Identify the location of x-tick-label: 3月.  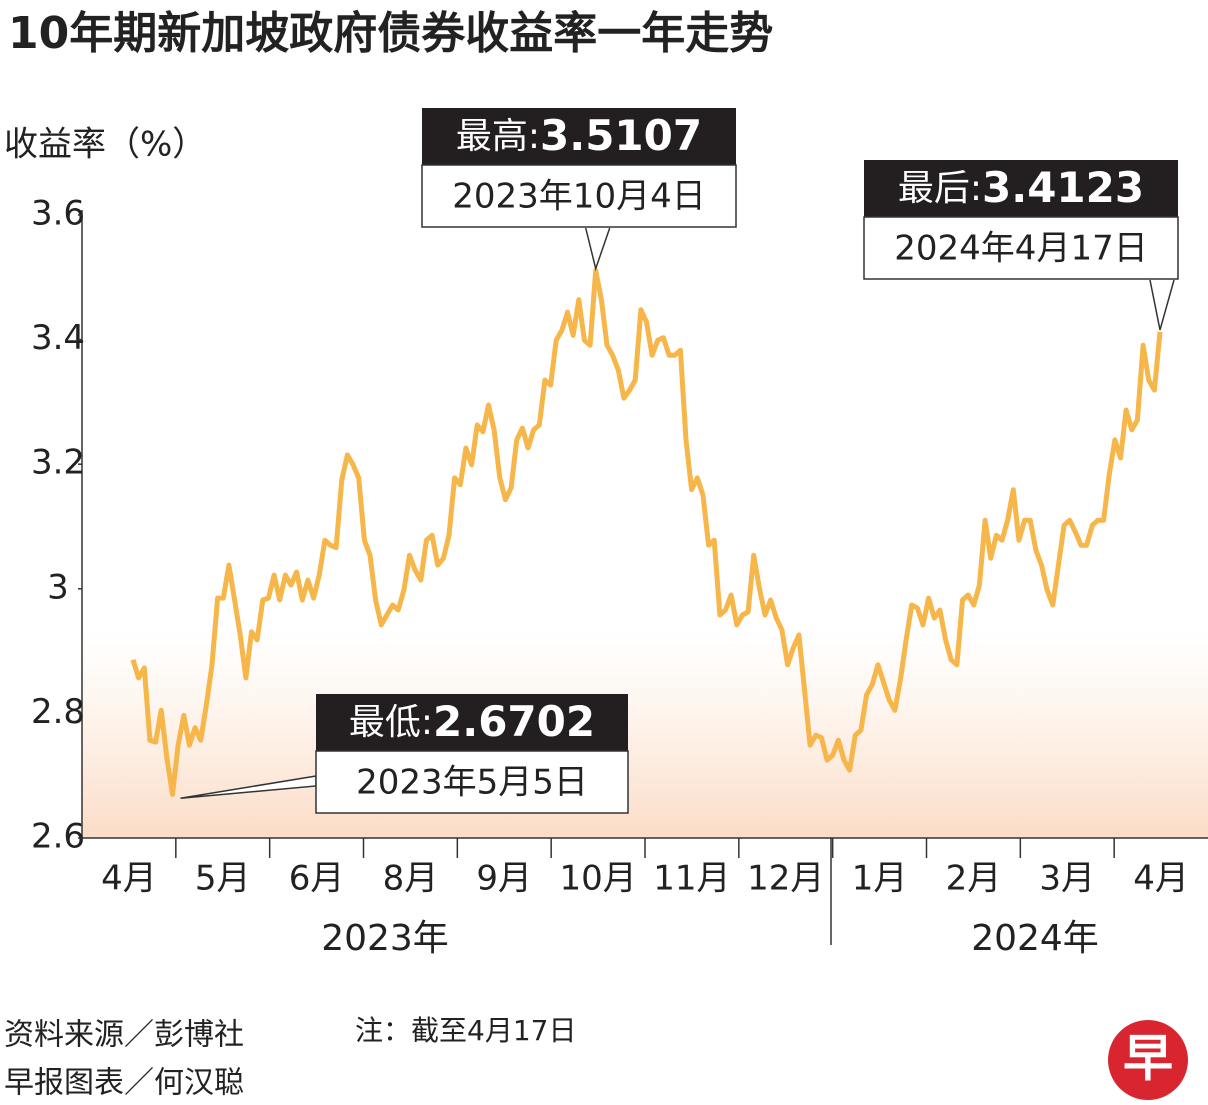
(1067, 879).